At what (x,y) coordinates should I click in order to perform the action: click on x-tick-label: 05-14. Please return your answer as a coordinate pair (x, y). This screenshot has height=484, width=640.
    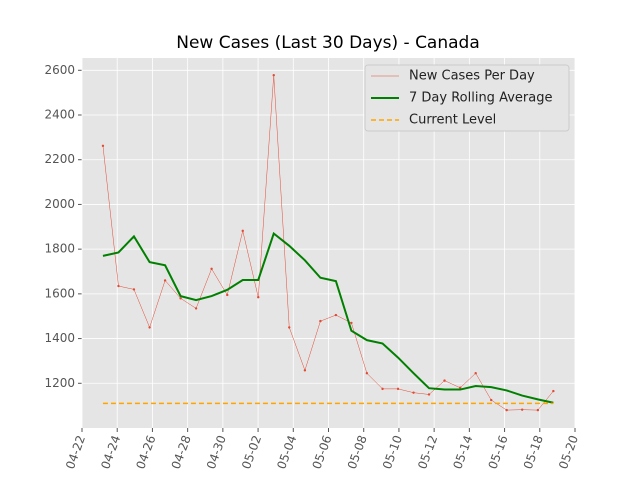
    Looking at the image, I should click on (462, 452).